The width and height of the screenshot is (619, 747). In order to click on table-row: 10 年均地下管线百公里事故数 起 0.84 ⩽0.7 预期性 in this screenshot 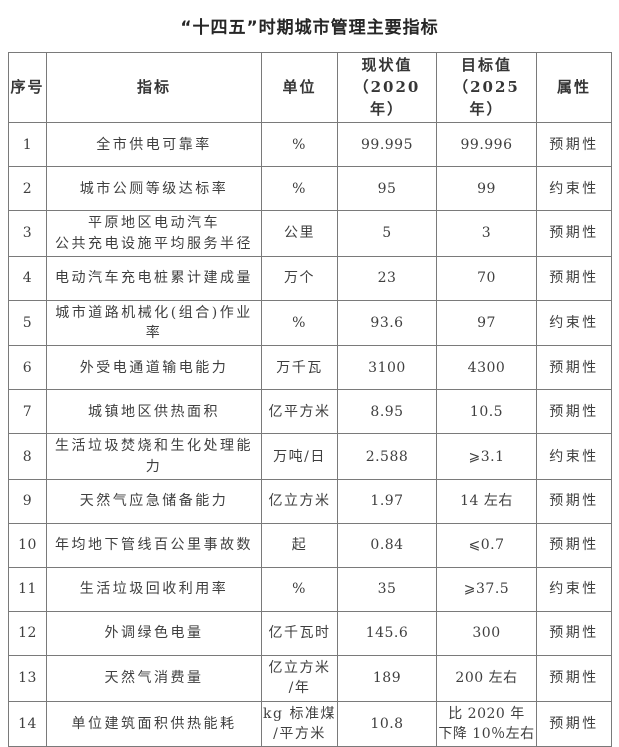, I will do `click(310, 546)`.